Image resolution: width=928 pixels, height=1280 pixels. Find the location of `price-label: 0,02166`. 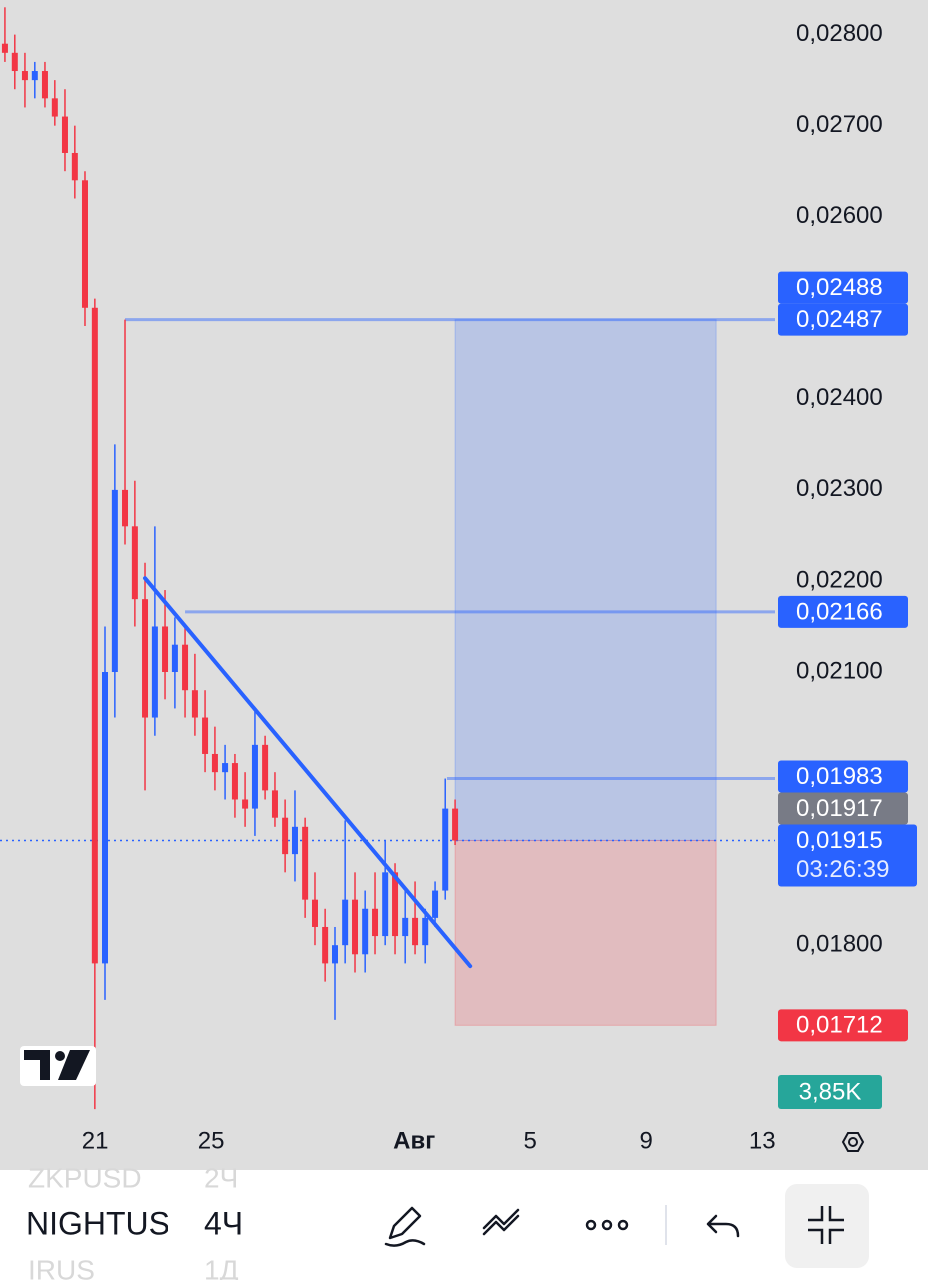

price-label: 0,02166 is located at coordinates (843, 611).